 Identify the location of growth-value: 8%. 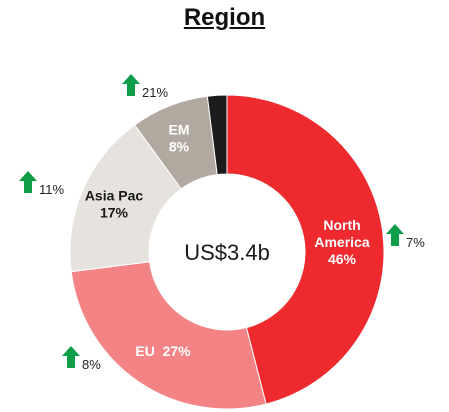
(91, 364).